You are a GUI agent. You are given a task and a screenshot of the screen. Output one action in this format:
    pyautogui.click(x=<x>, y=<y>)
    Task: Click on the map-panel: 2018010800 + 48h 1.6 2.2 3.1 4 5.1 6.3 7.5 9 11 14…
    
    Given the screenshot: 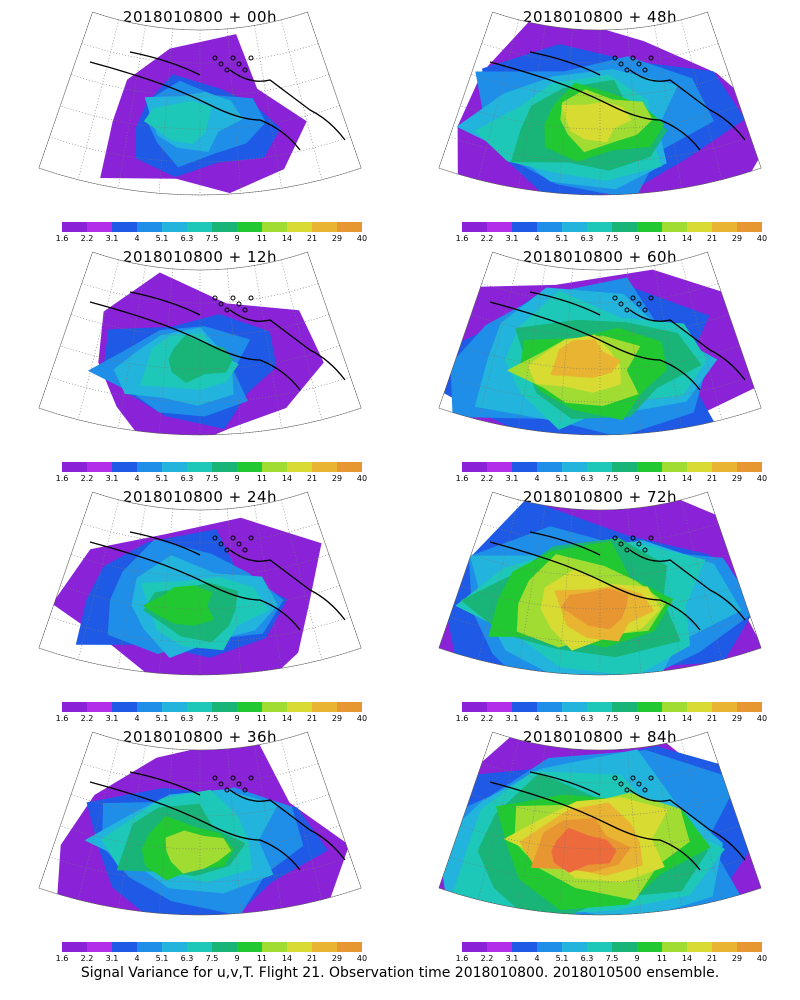 What is the action you would take?
    pyautogui.click(x=600, y=121)
    